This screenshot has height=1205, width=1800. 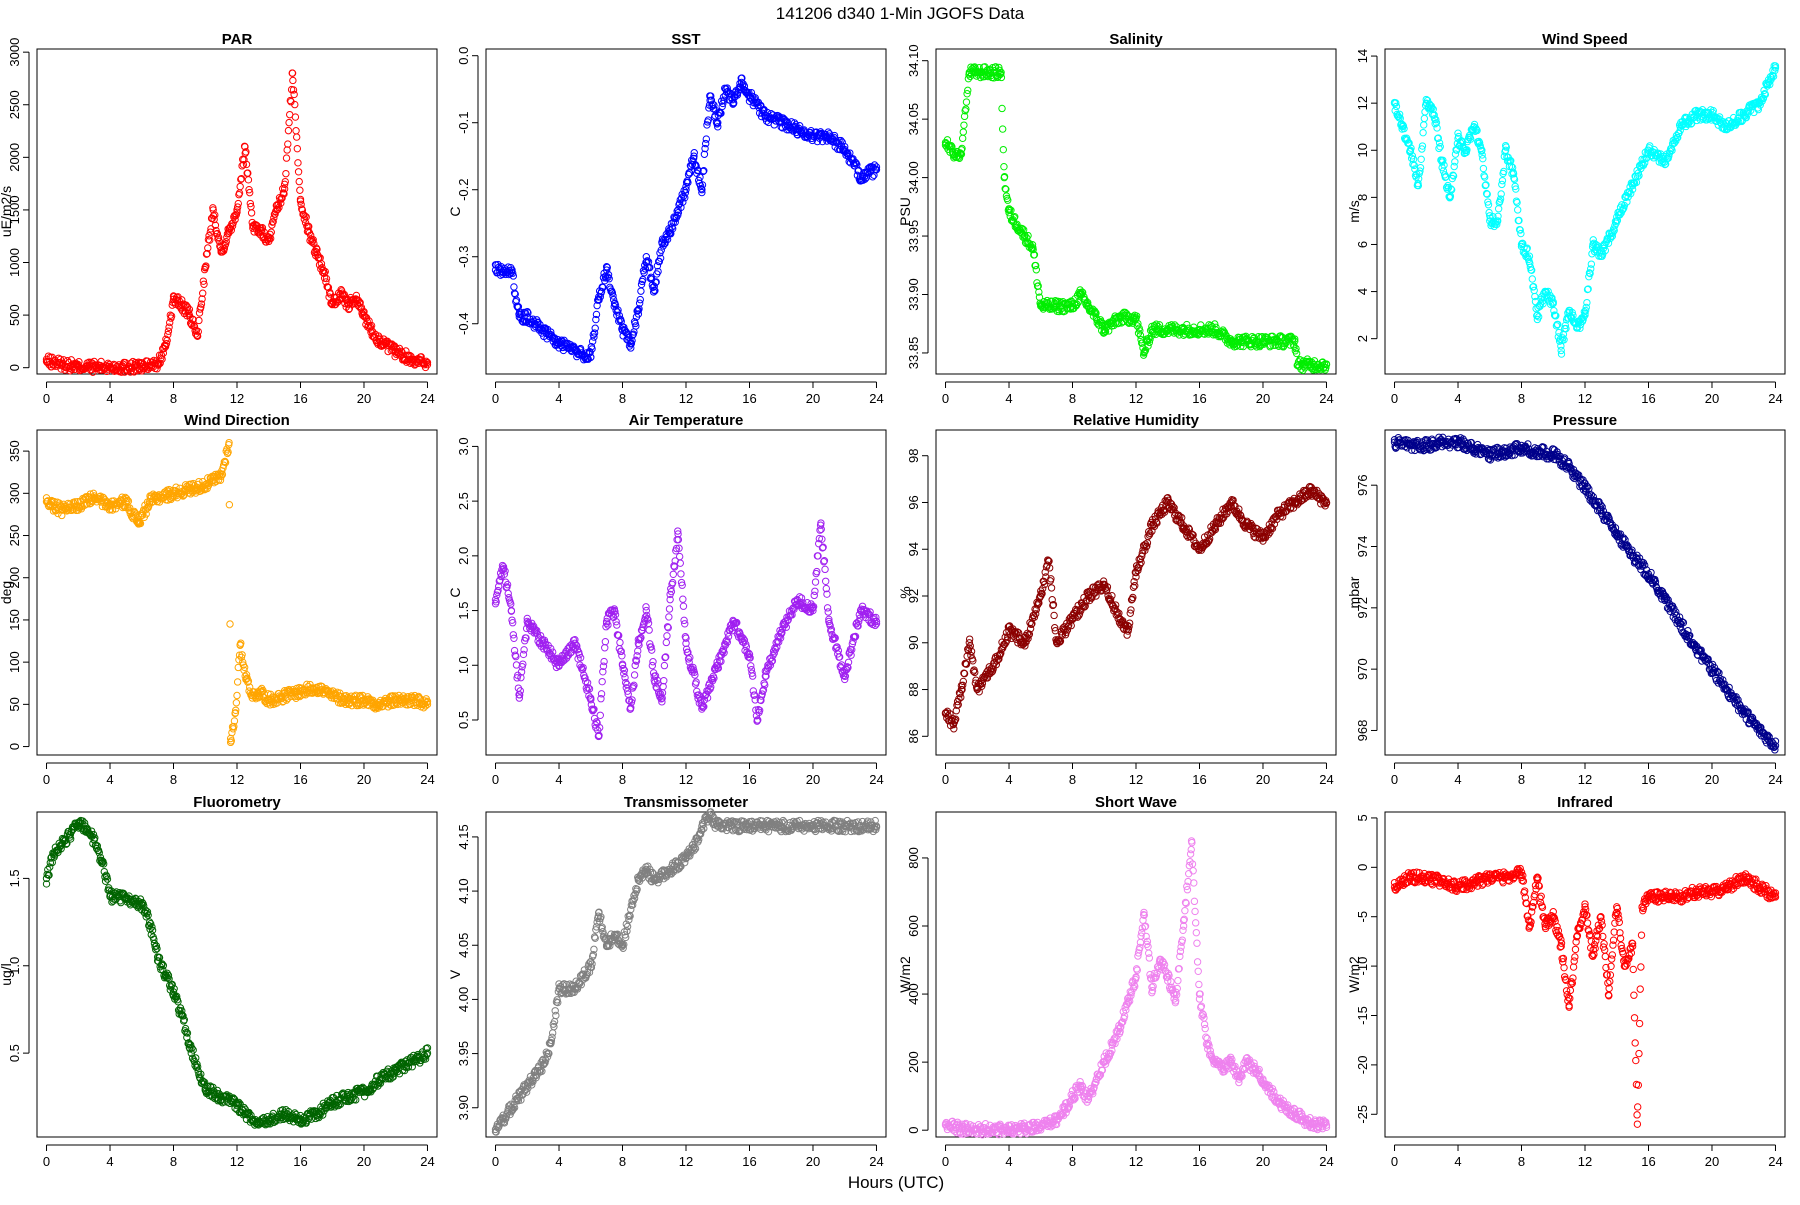 I want to click on panel-title: Salinity, so click(x=1136, y=39).